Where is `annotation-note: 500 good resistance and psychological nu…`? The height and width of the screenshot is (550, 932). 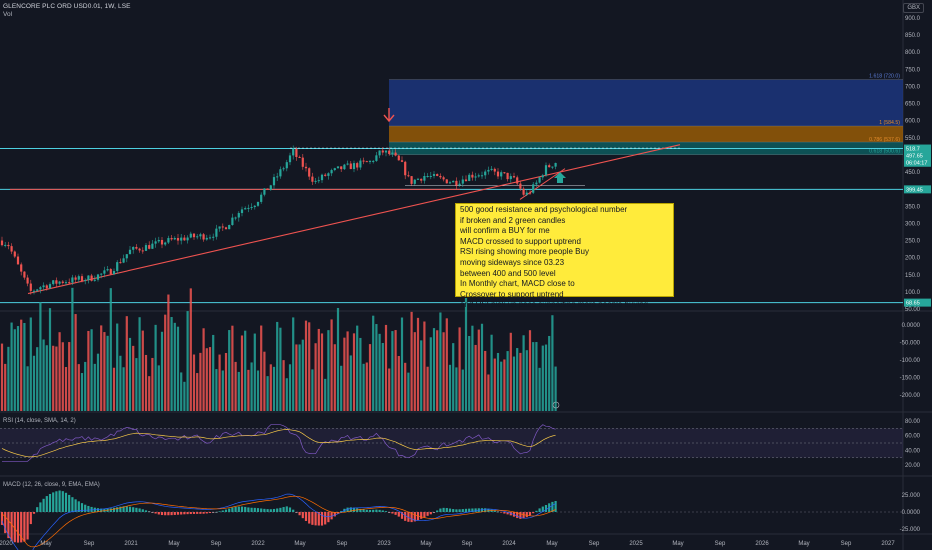 annotation-note: 500 good resistance and psychological nu… is located at coordinates (564, 256).